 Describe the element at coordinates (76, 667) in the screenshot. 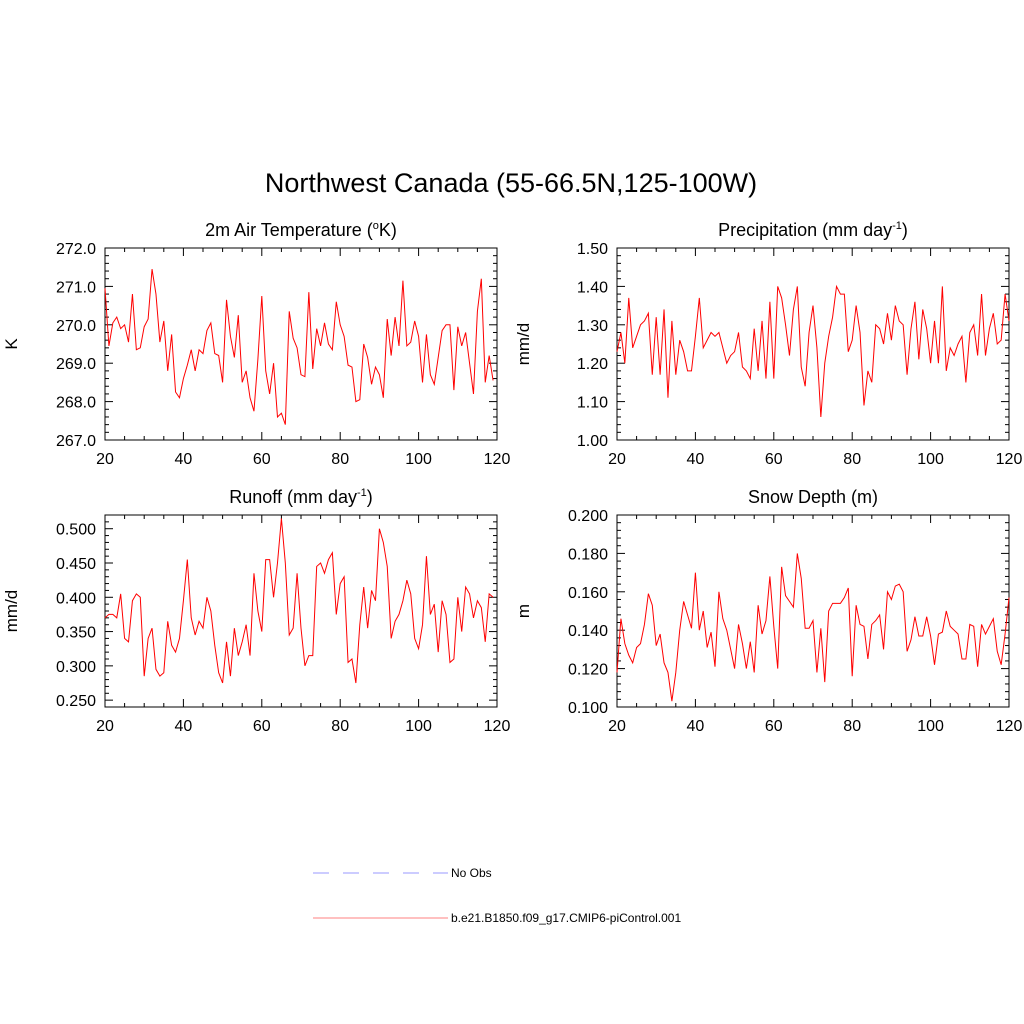

I see `y-tick-label: 0.300` at that location.